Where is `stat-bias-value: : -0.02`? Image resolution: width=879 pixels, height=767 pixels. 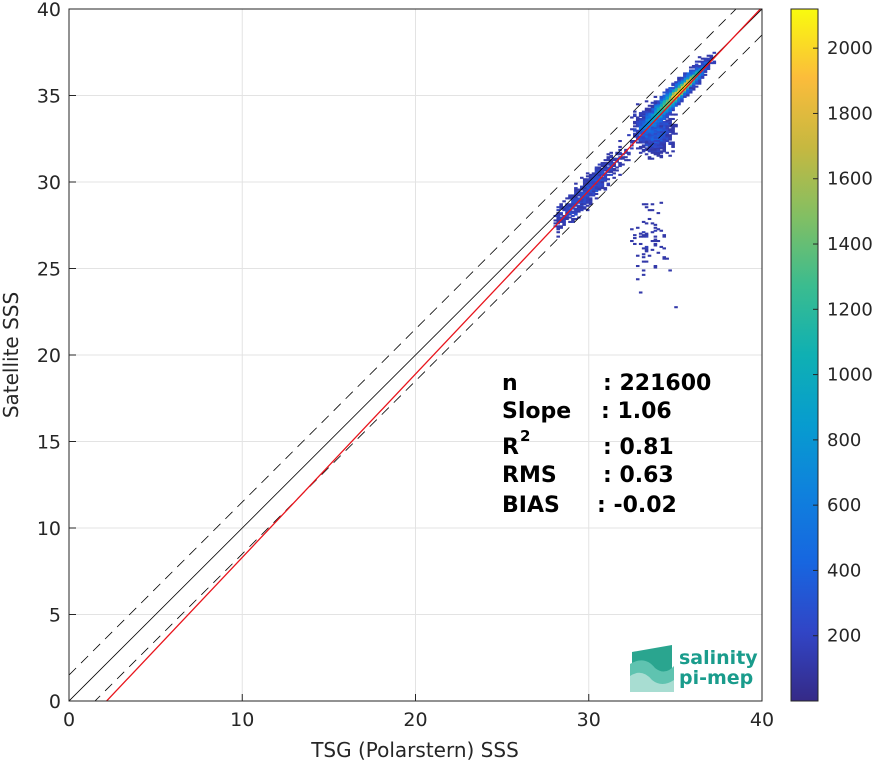 stat-bias-value: : -0.02 is located at coordinates (637, 505).